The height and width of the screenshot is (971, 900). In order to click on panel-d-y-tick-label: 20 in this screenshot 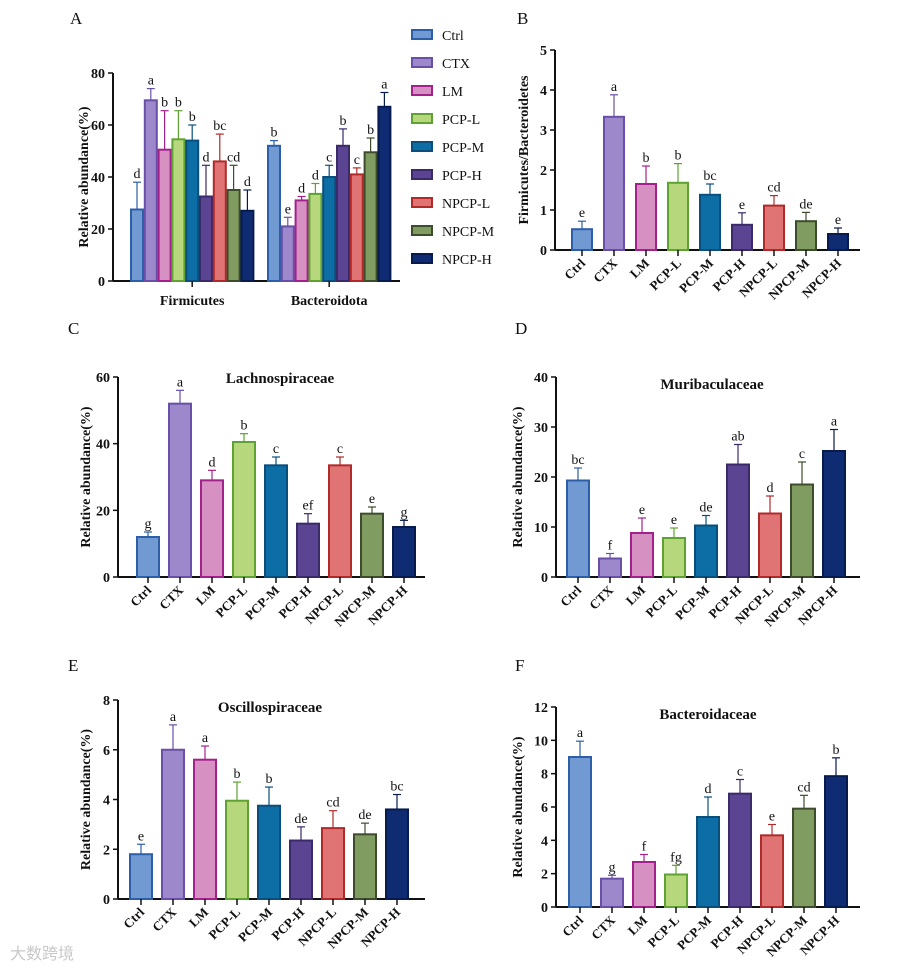, I will do `click(541, 478)`.